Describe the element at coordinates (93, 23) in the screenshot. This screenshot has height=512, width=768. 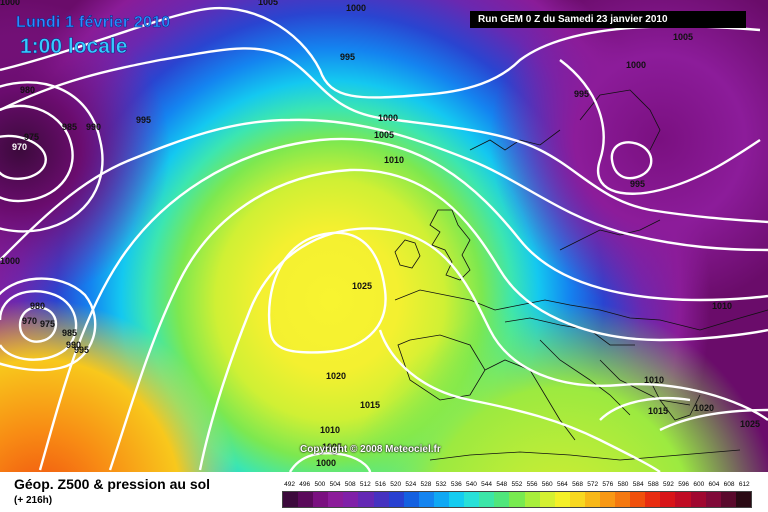
I see `forecast-date: Lundi 1 février 2010` at that location.